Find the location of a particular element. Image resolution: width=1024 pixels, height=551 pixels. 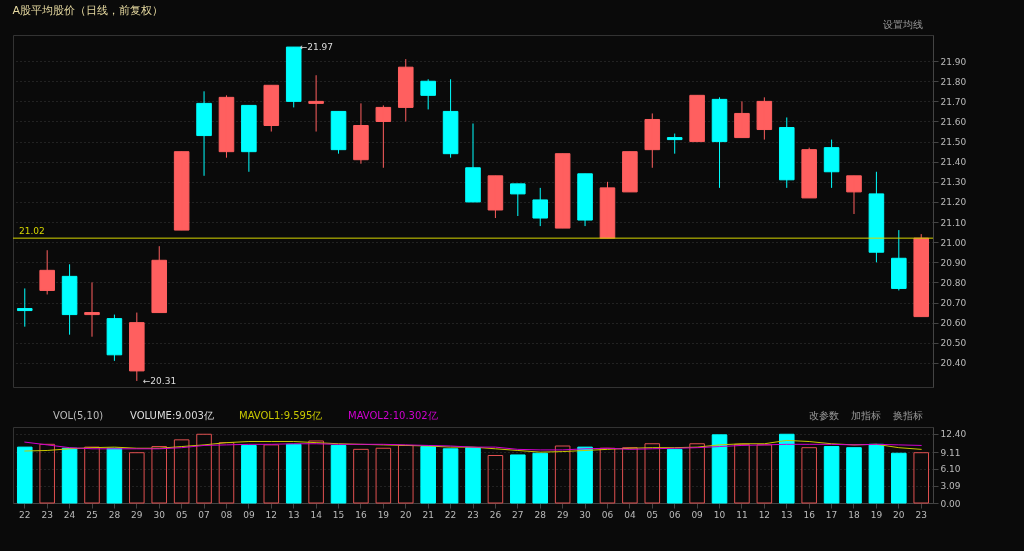

y-tick-label: 21.90 is located at coordinates (953, 61).